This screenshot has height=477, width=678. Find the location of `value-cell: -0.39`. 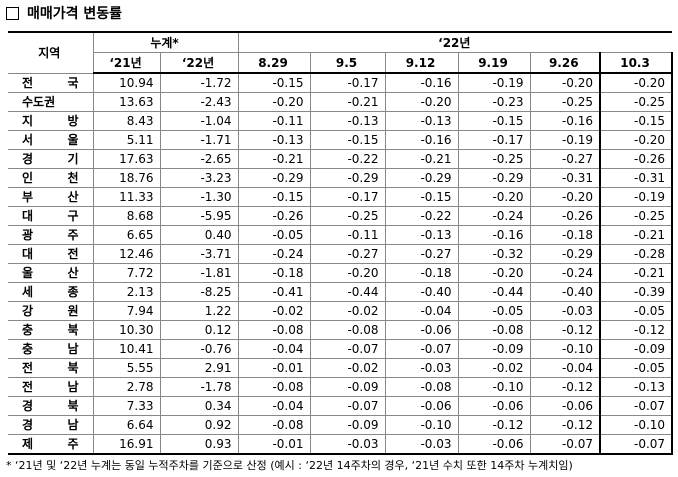

value-cell: -0.39 is located at coordinates (636, 292).